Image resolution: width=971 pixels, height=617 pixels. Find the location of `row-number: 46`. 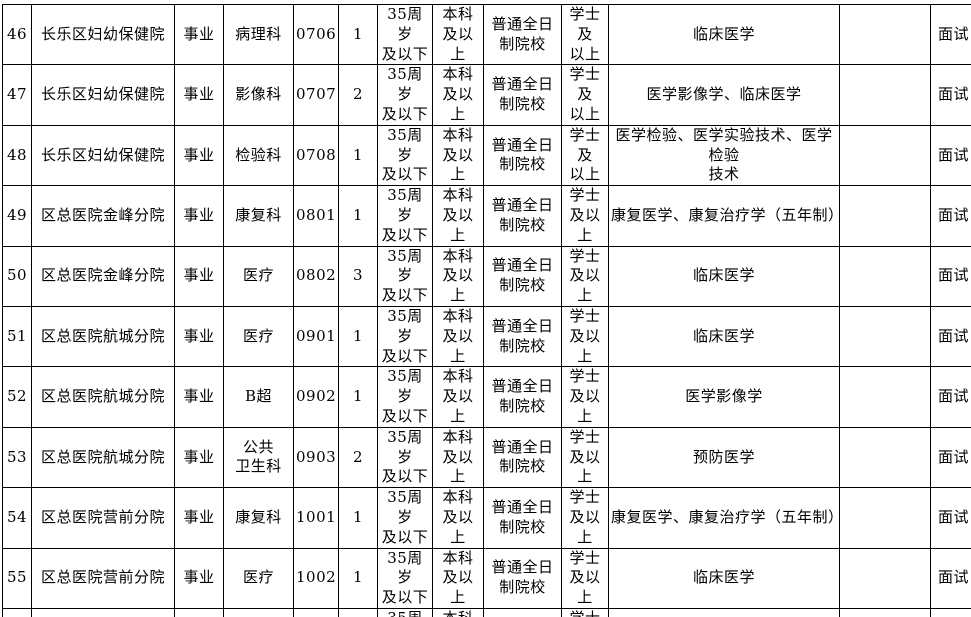

row-number: 46 is located at coordinates (17, 35).